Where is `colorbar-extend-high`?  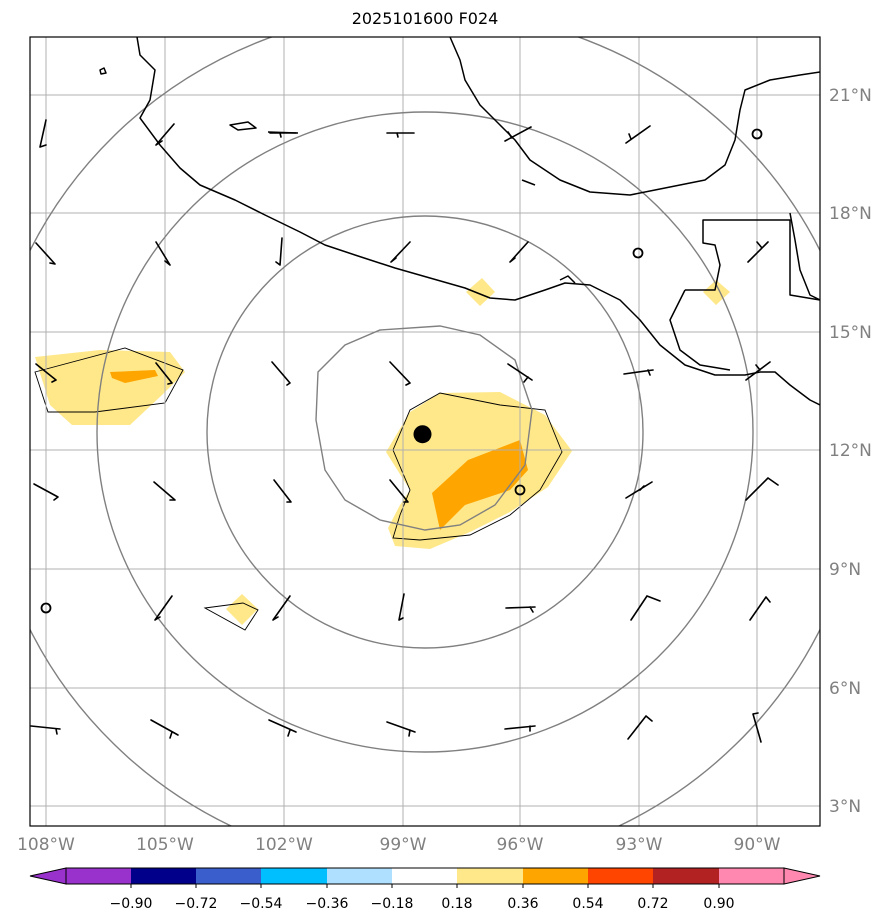 colorbar-extend-high is located at coordinates (802, 876).